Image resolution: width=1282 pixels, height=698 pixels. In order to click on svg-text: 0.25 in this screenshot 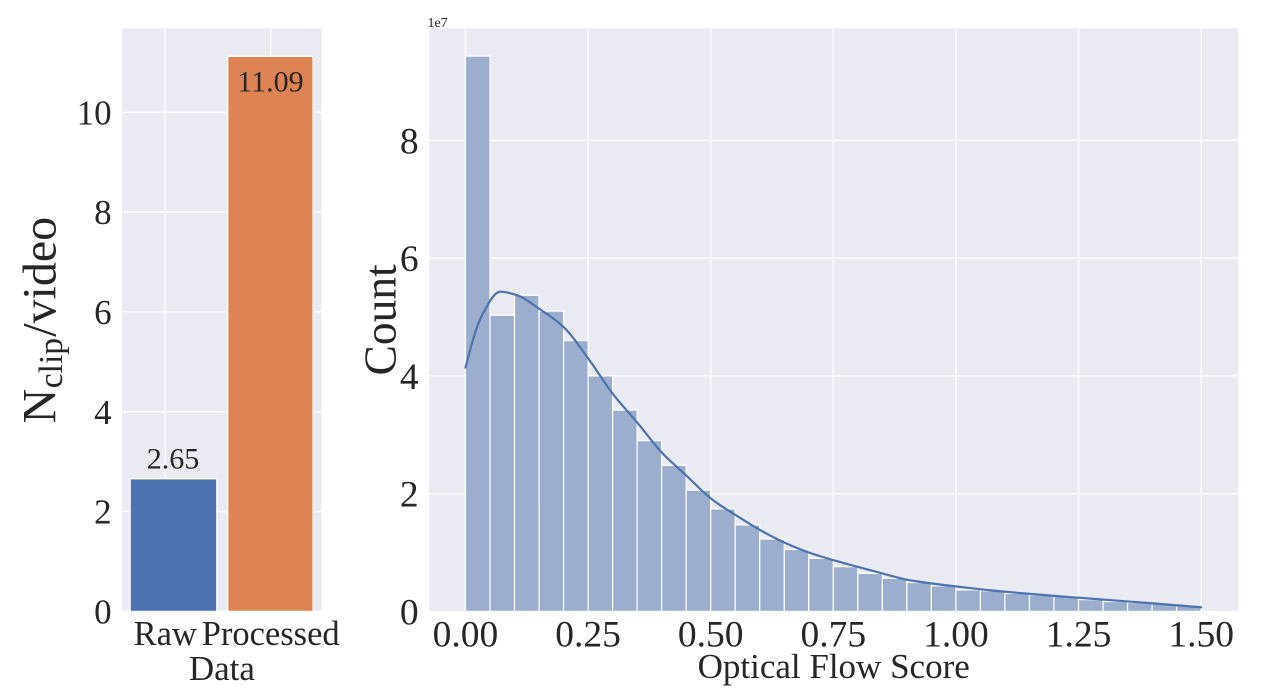, I will do `click(588, 634)`.